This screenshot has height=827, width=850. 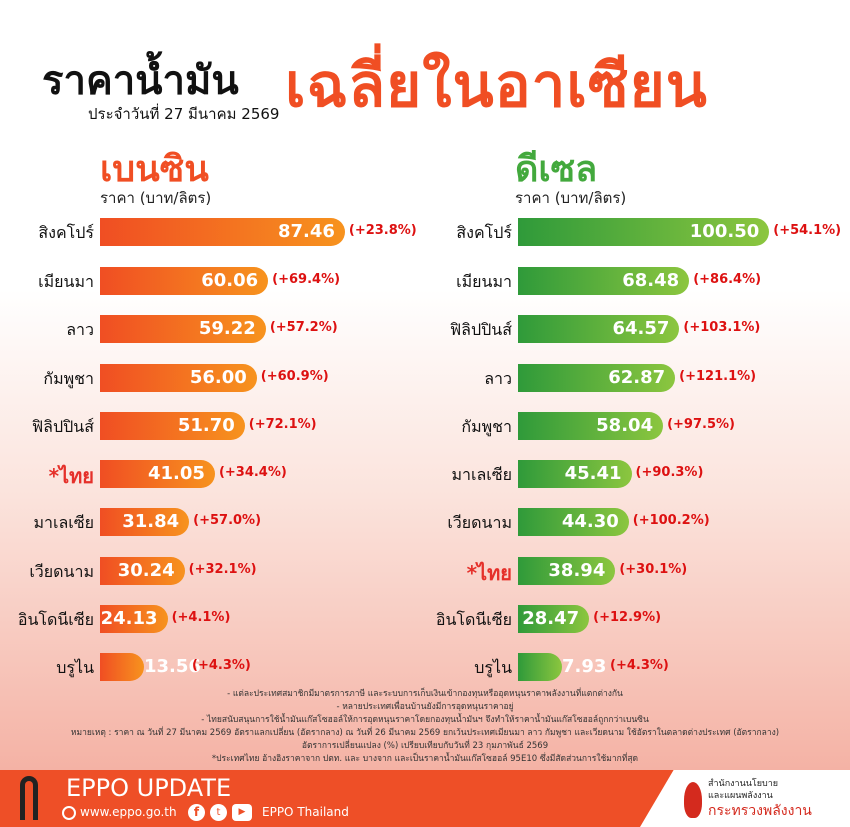 What do you see at coordinates (727, 279) in the screenshot?
I see `change-label: (+86.4%)` at bounding box center [727, 279].